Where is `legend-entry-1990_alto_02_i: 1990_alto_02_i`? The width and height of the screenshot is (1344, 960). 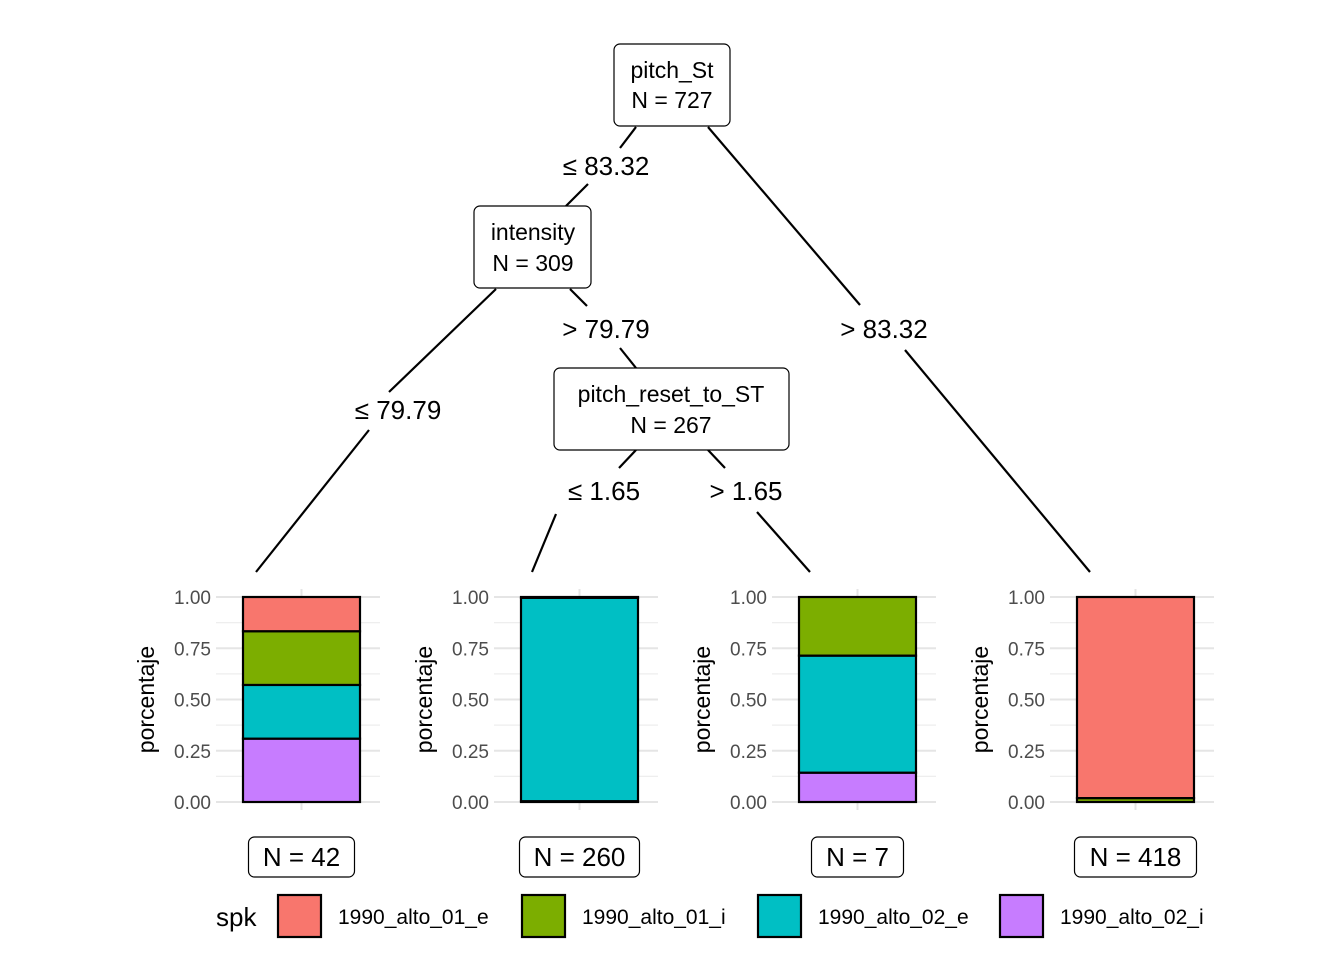 legend-entry-1990_alto_02_i: 1990_alto_02_i is located at coordinates (1101, 916).